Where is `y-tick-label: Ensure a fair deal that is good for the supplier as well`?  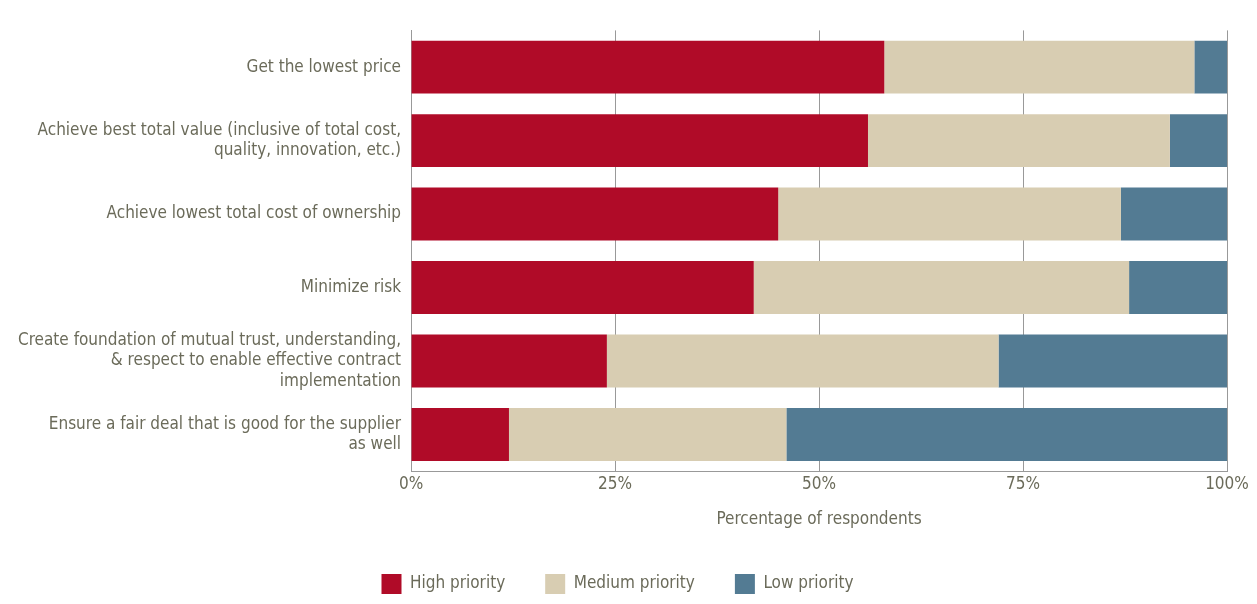 y-tick-label: Ensure a fair deal that is good for the supplier as well is located at coordinates (225, 433).